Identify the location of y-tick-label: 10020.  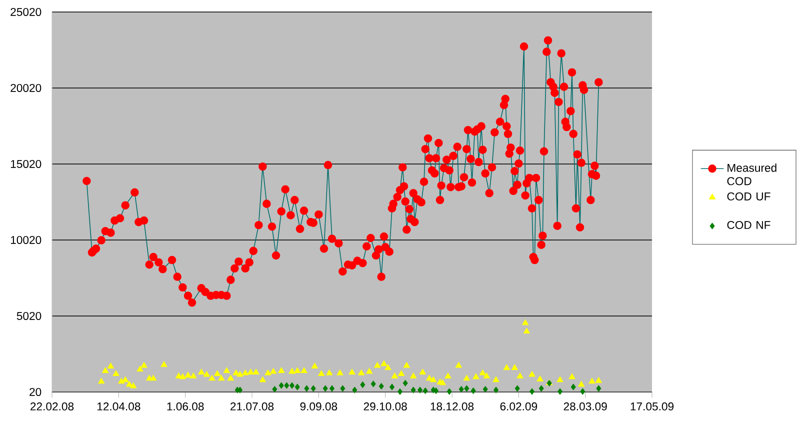
(26, 240).